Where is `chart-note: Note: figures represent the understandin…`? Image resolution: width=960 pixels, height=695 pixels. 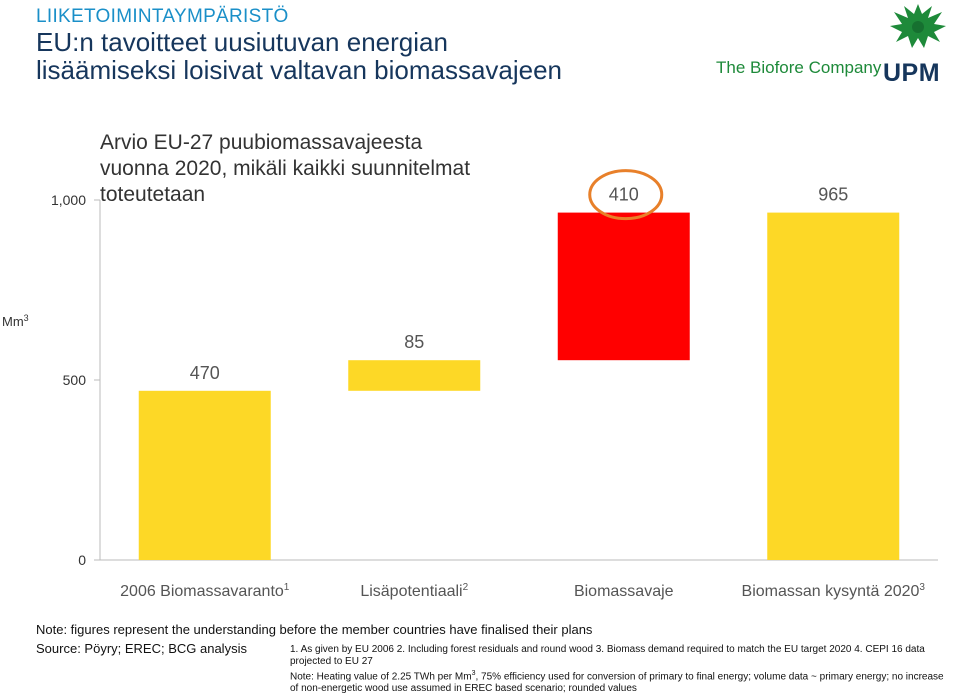
chart-note: Note: figures represent the understandin… is located at coordinates (314, 629).